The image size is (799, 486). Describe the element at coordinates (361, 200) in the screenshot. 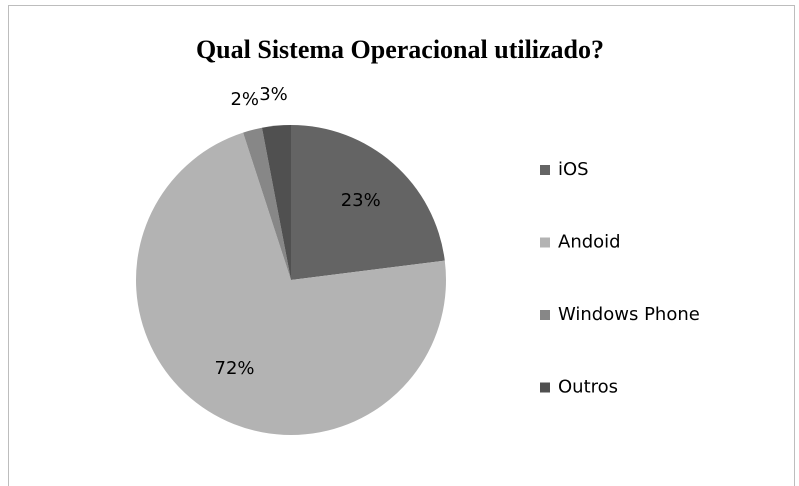

I see `data-label: 23%` at that location.